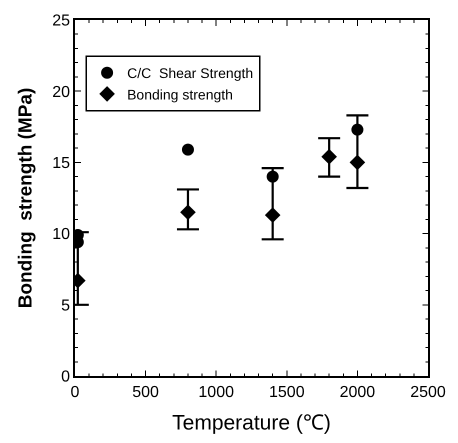  I want to click on legend-label: Bonding strength, so click(180, 94).